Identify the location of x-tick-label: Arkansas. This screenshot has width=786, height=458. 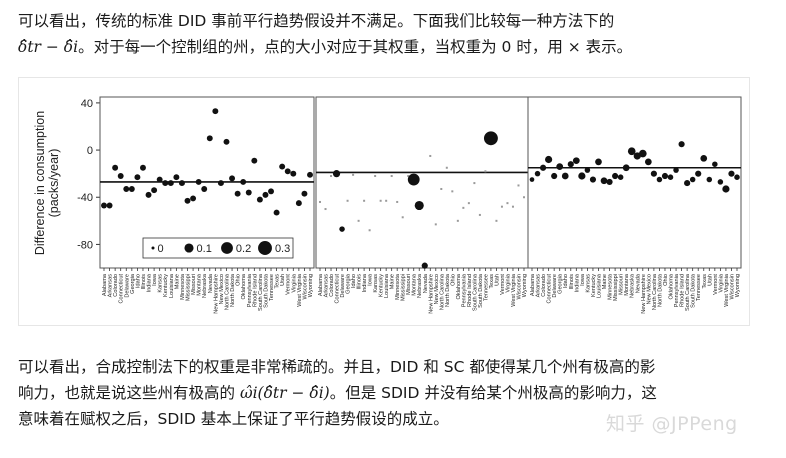
(327, 286).